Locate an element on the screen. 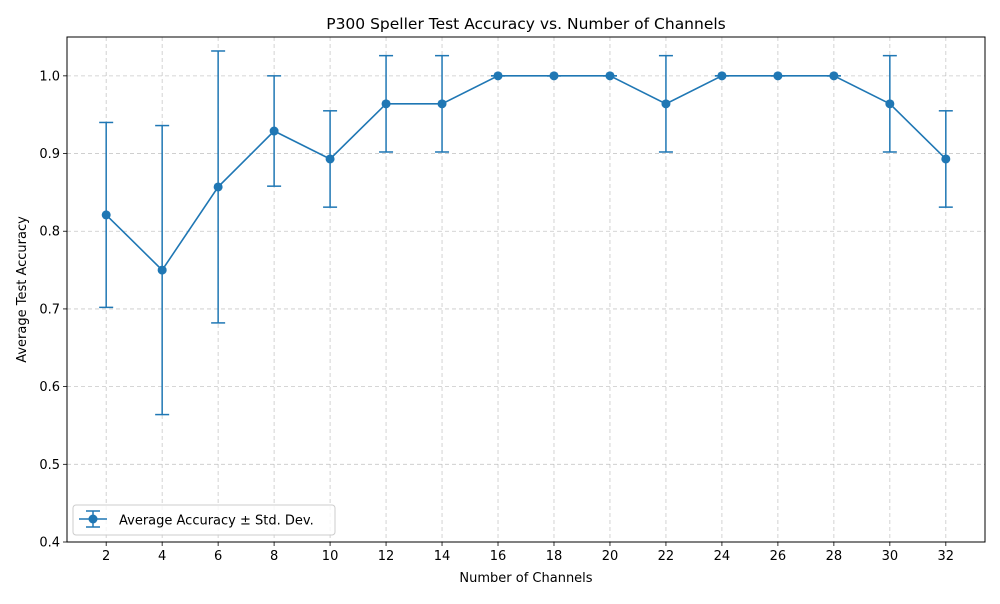 This screenshot has height=604, width=1000. legend-series-handle is located at coordinates (93, 519).